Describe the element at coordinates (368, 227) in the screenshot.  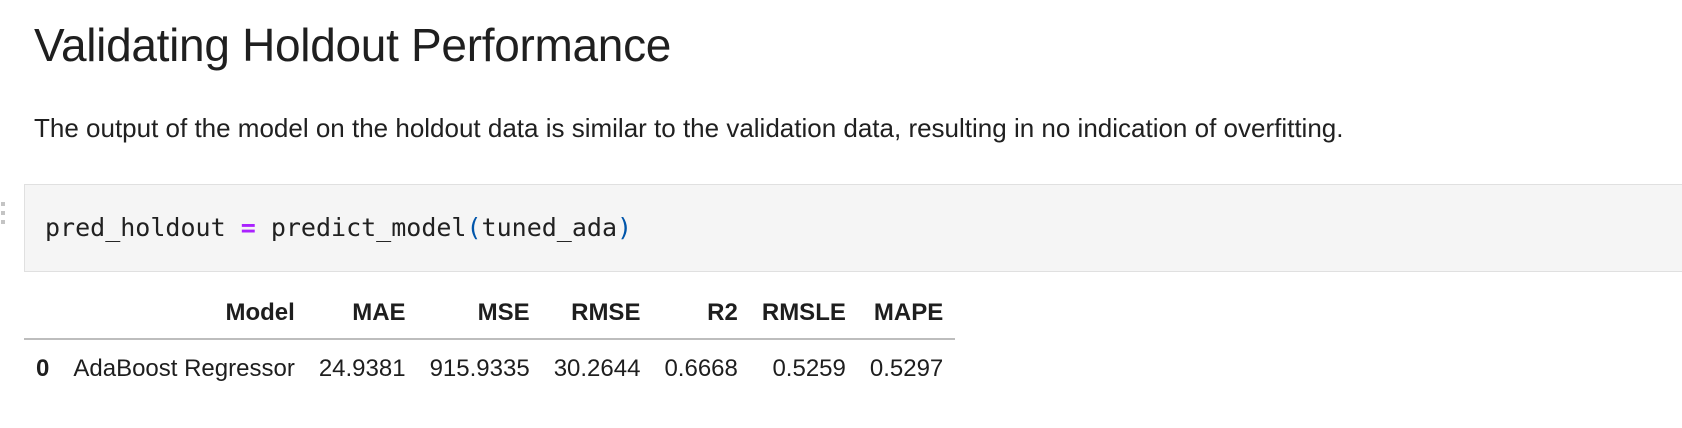
I see `code-function: predict_model` at that location.